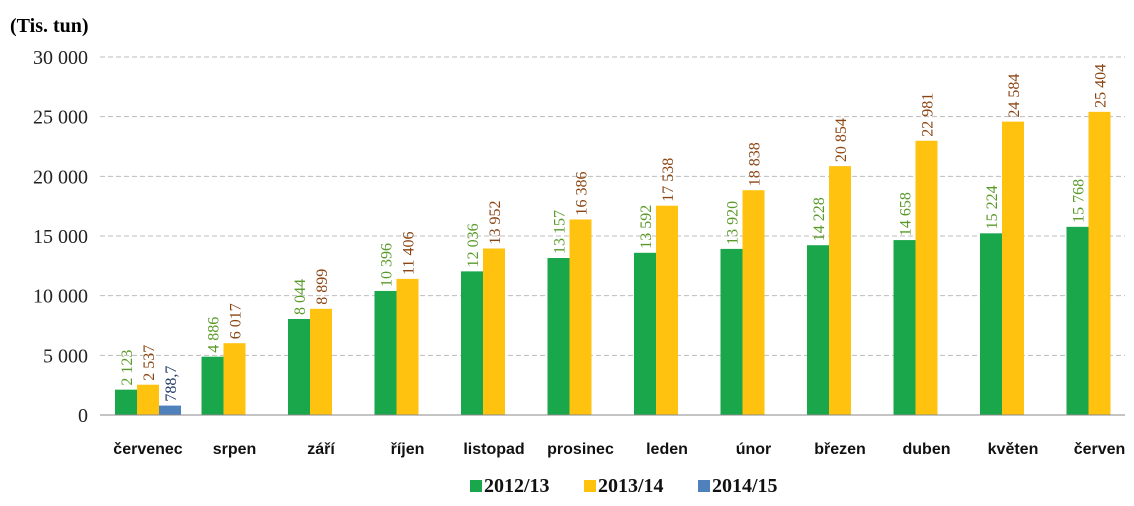 This screenshot has height=506, width=1134. I want to click on data-label: 25 404, so click(1101, 86).